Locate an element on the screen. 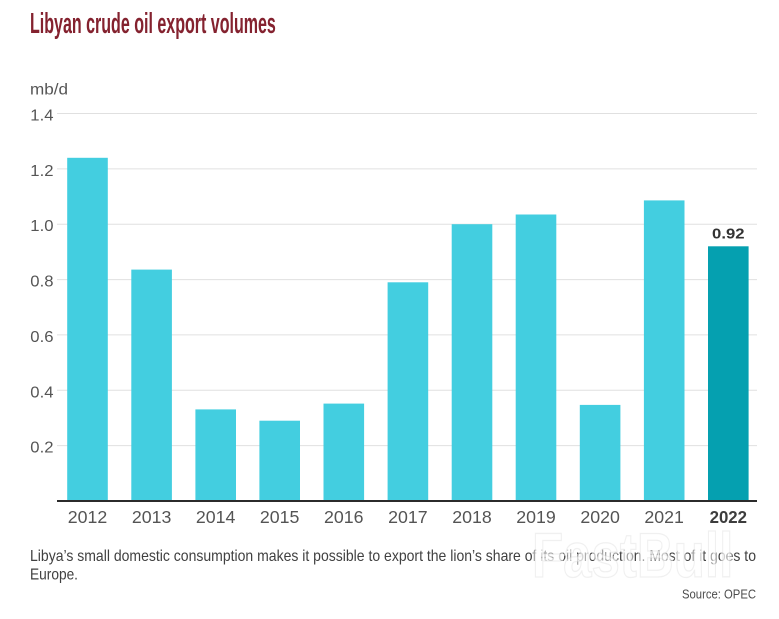 Image resolution: width=779 pixels, height=619 pixels. svg-text: 0.2 is located at coordinates (41, 448).